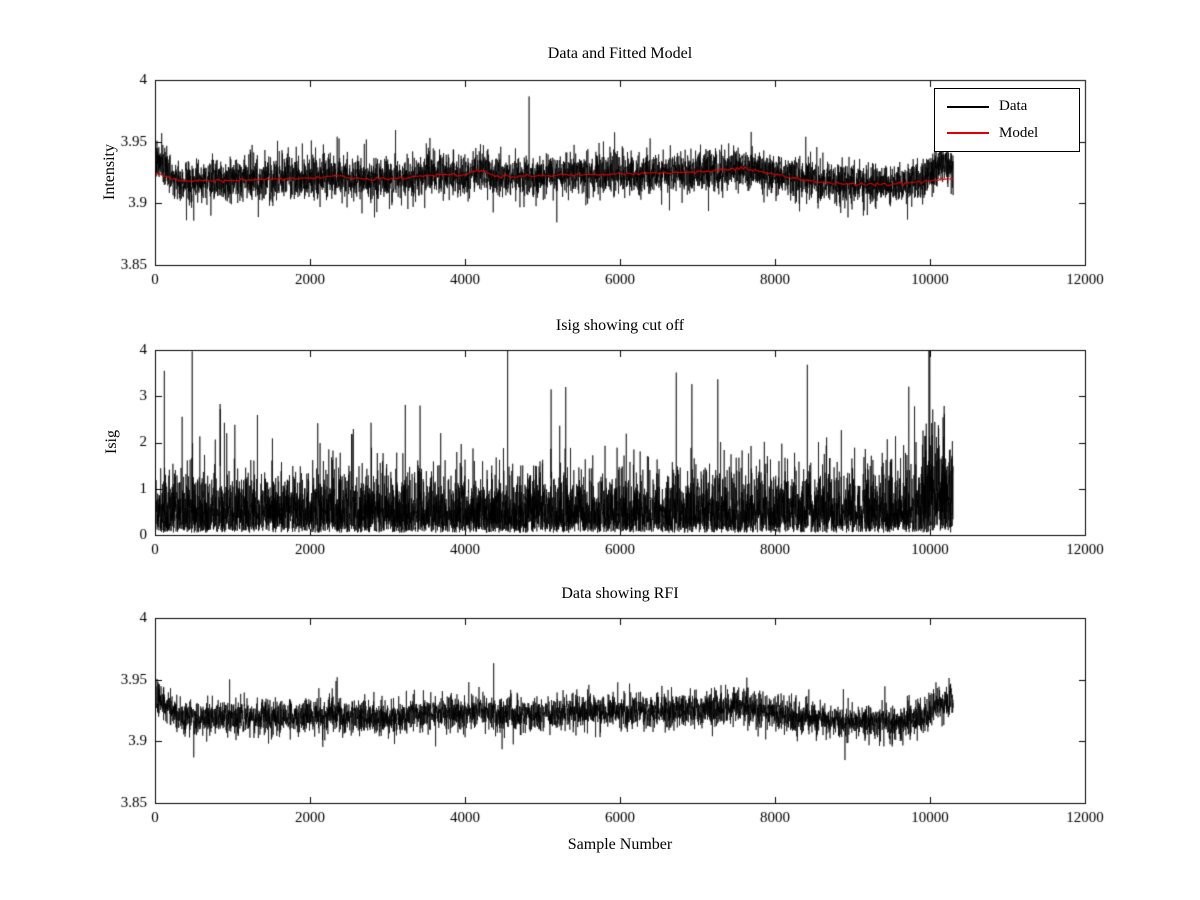 This screenshot has height=900, width=1200. I want to click on legend-entry-data: Data, so click(1007, 106).